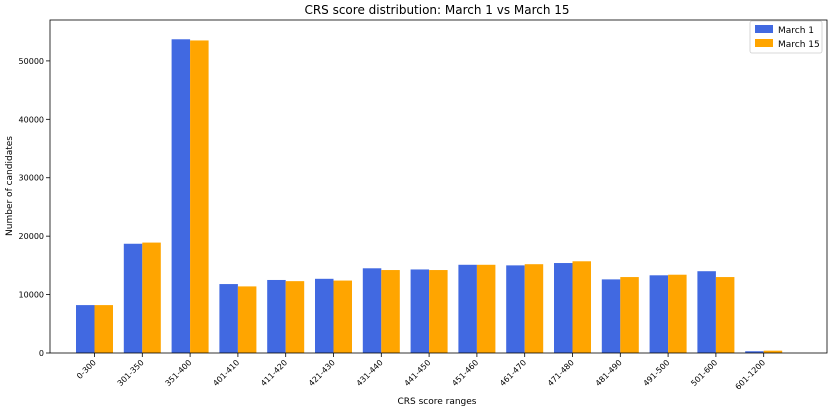 Image resolution: width=831 pixels, height=412 pixels. Describe the element at coordinates (796, 31) in the screenshot. I see `legend-label-march-1: March 1` at that location.